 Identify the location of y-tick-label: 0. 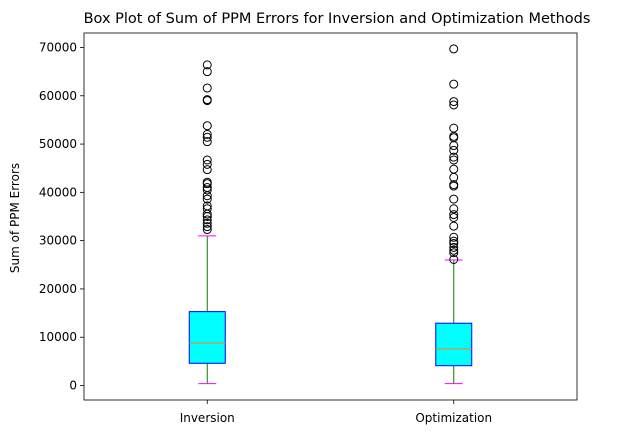
(73, 386).